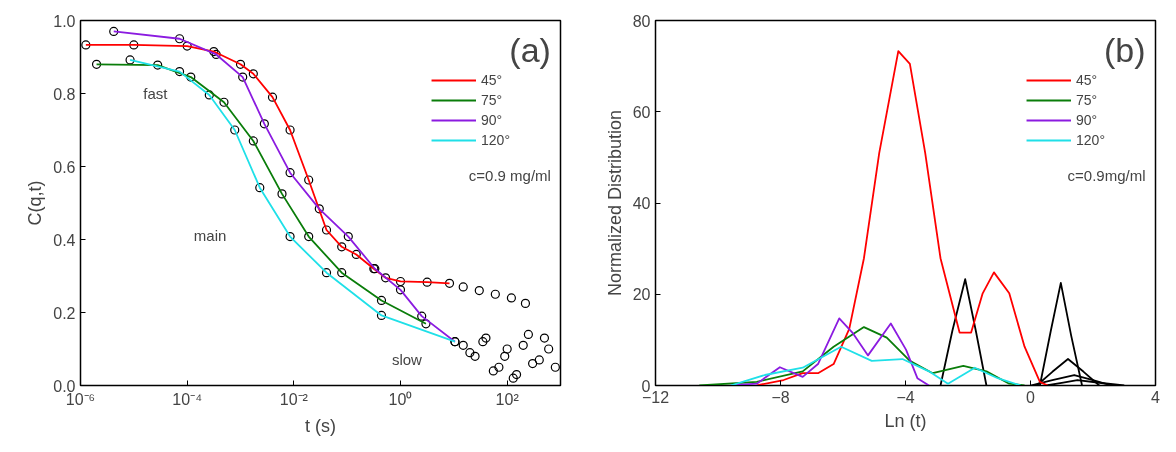 This screenshot has height=452, width=1176. What do you see at coordinates (1156, 397) in the screenshot?
I see `x-tick-label: 4` at bounding box center [1156, 397].